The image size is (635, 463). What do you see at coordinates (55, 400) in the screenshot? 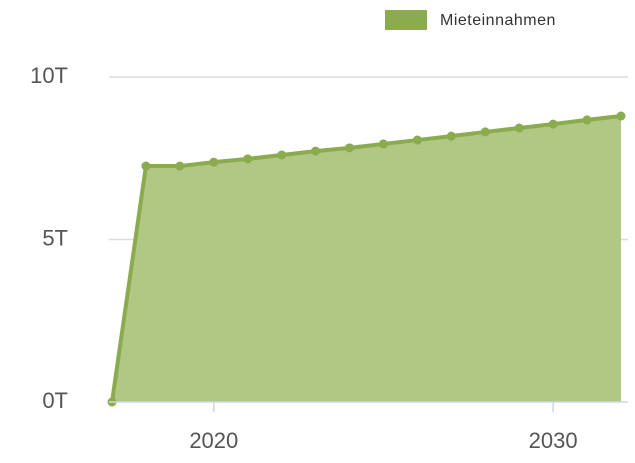
I see `y-tick-label: 0T` at bounding box center [55, 400].